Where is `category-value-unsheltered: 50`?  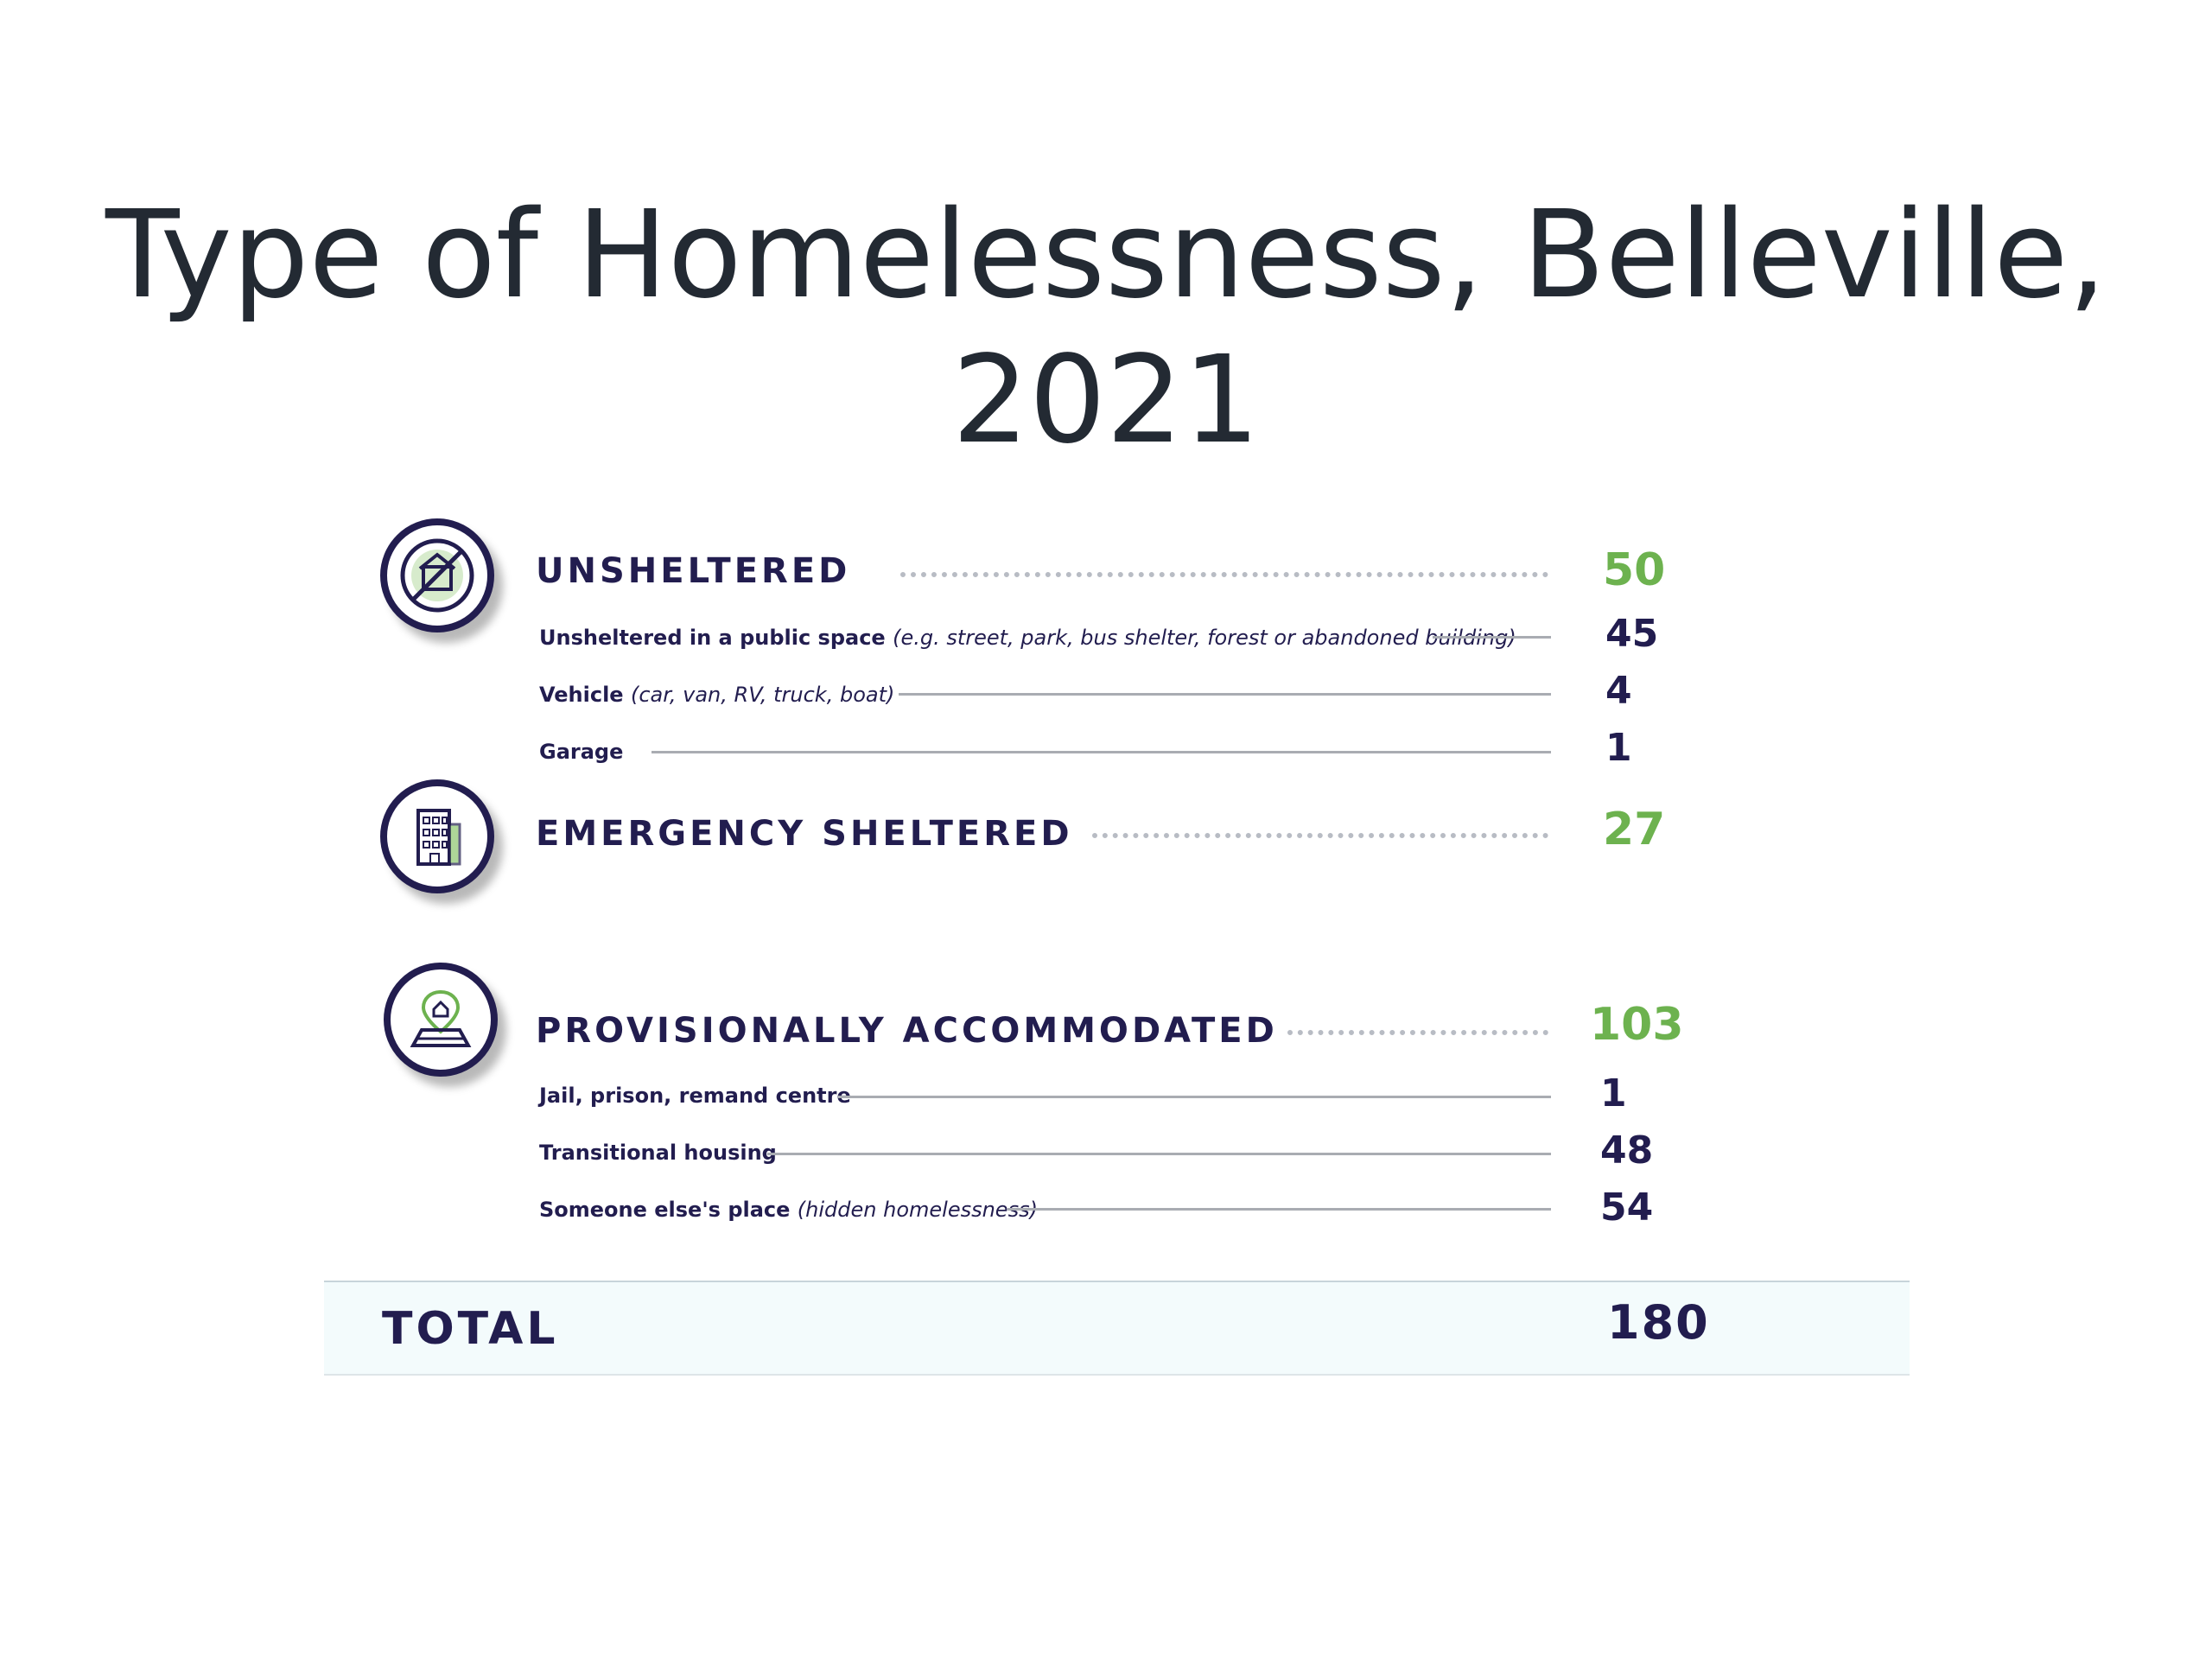 category-value-unsheltered: 50 is located at coordinates (1634, 570).